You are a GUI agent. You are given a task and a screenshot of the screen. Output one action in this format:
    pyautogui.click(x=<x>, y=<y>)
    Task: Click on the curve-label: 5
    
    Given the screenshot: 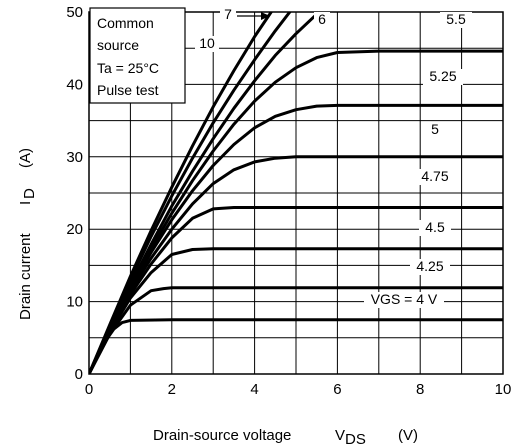 What is the action you would take?
    pyautogui.click(x=435, y=129)
    